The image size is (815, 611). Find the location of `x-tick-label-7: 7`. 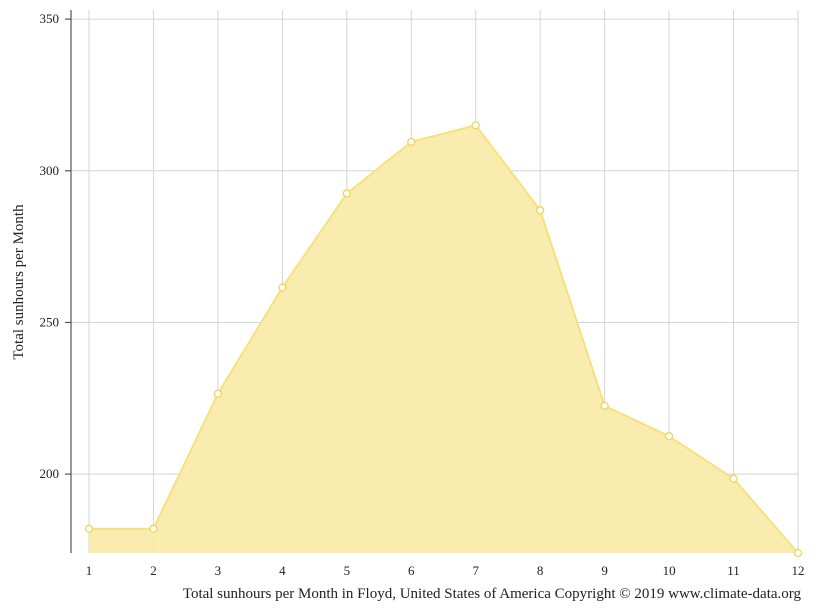

x-tick-label-7: 7 is located at coordinates (475, 570).